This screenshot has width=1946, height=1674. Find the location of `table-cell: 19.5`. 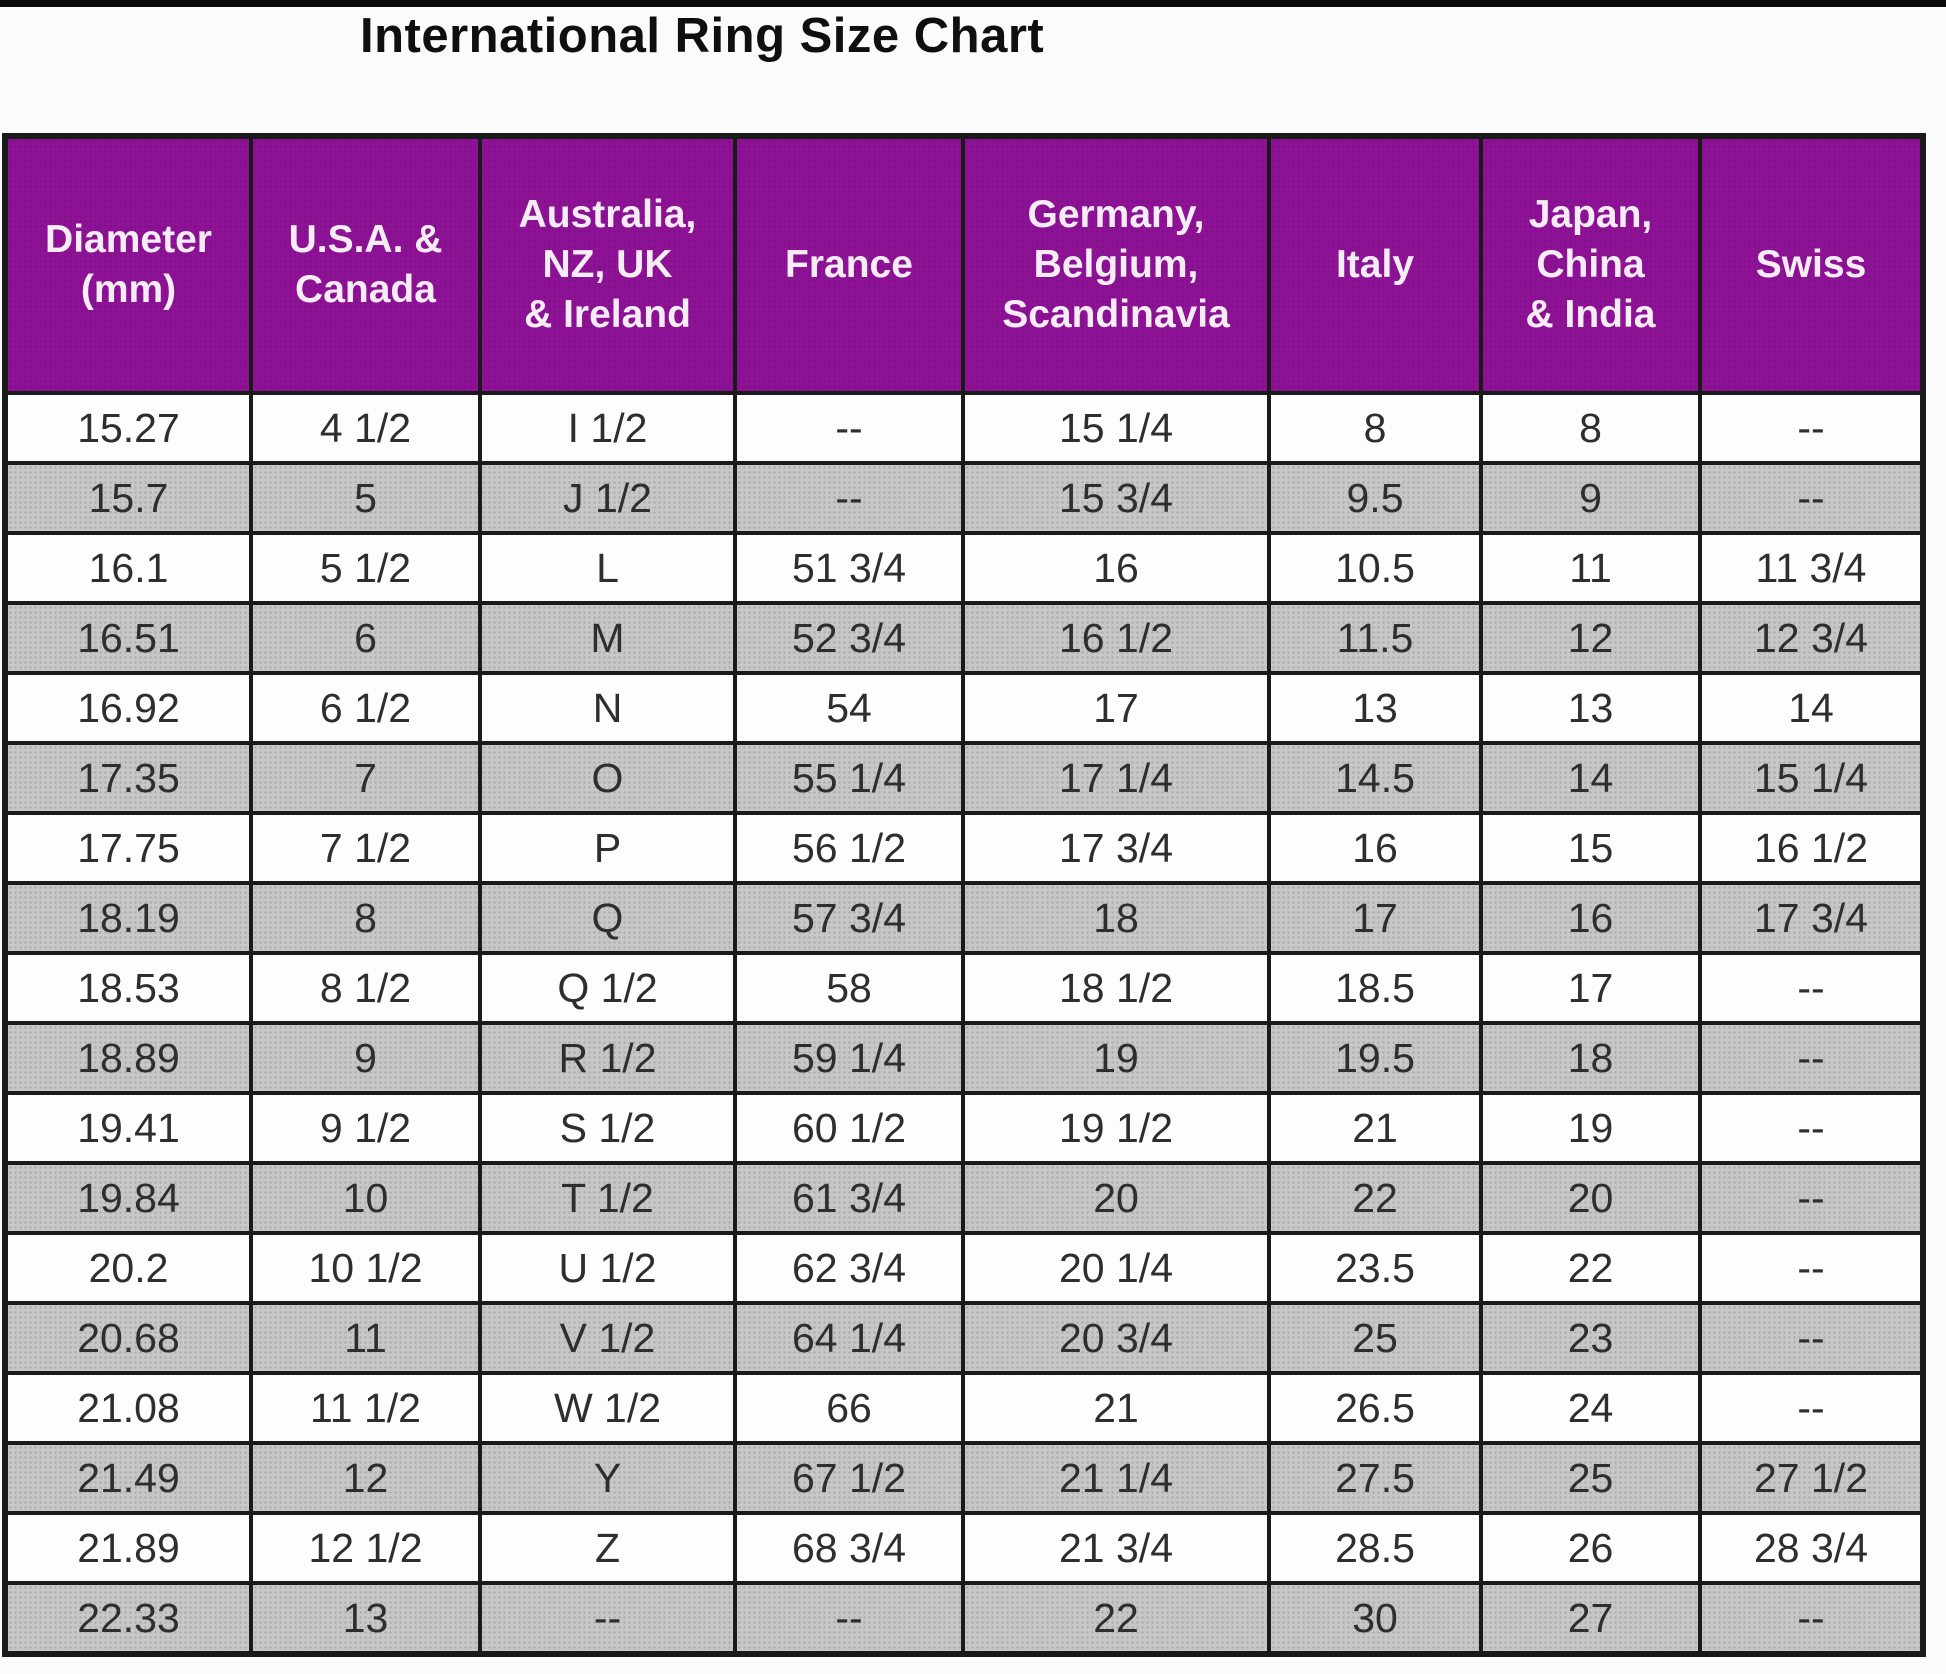

table-cell: 19.5 is located at coordinates (1375, 1058).